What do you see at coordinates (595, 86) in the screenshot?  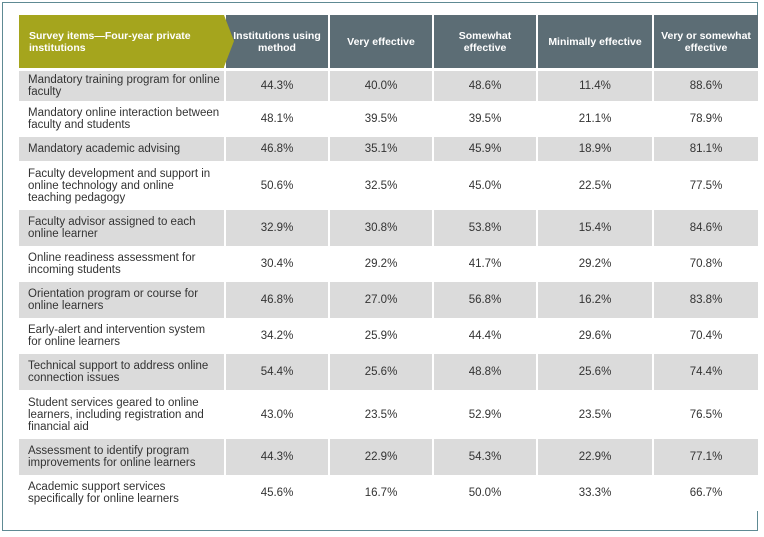 I see `minimally-effective-cell: 11.4%` at bounding box center [595, 86].